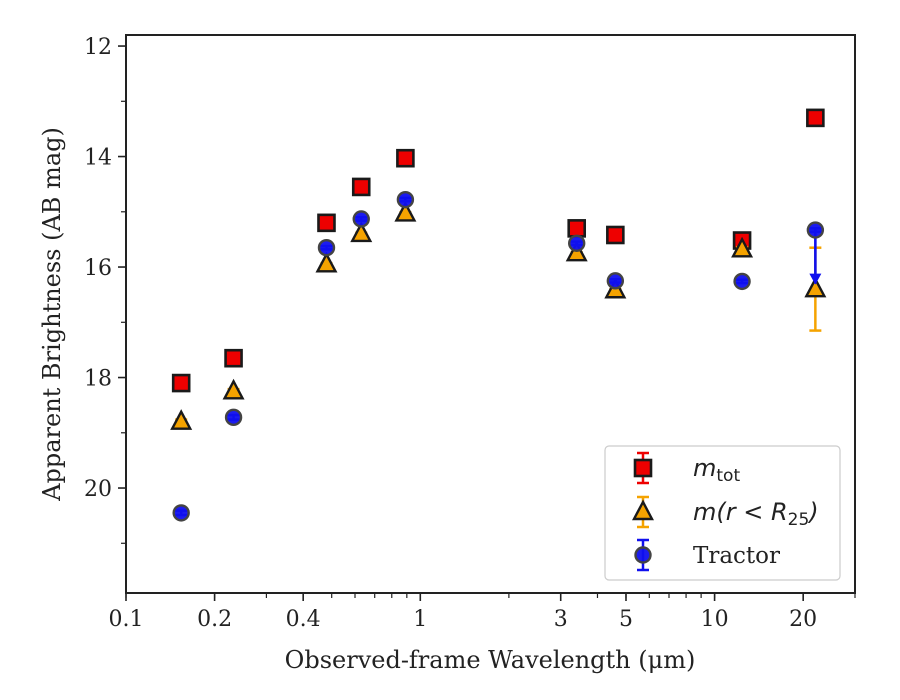 The width and height of the screenshot is (900, 700). What do you see at coordinates (98, 268) in the screenshot?
I see `y-tick-label: 16` at bounding box center [98, 268].